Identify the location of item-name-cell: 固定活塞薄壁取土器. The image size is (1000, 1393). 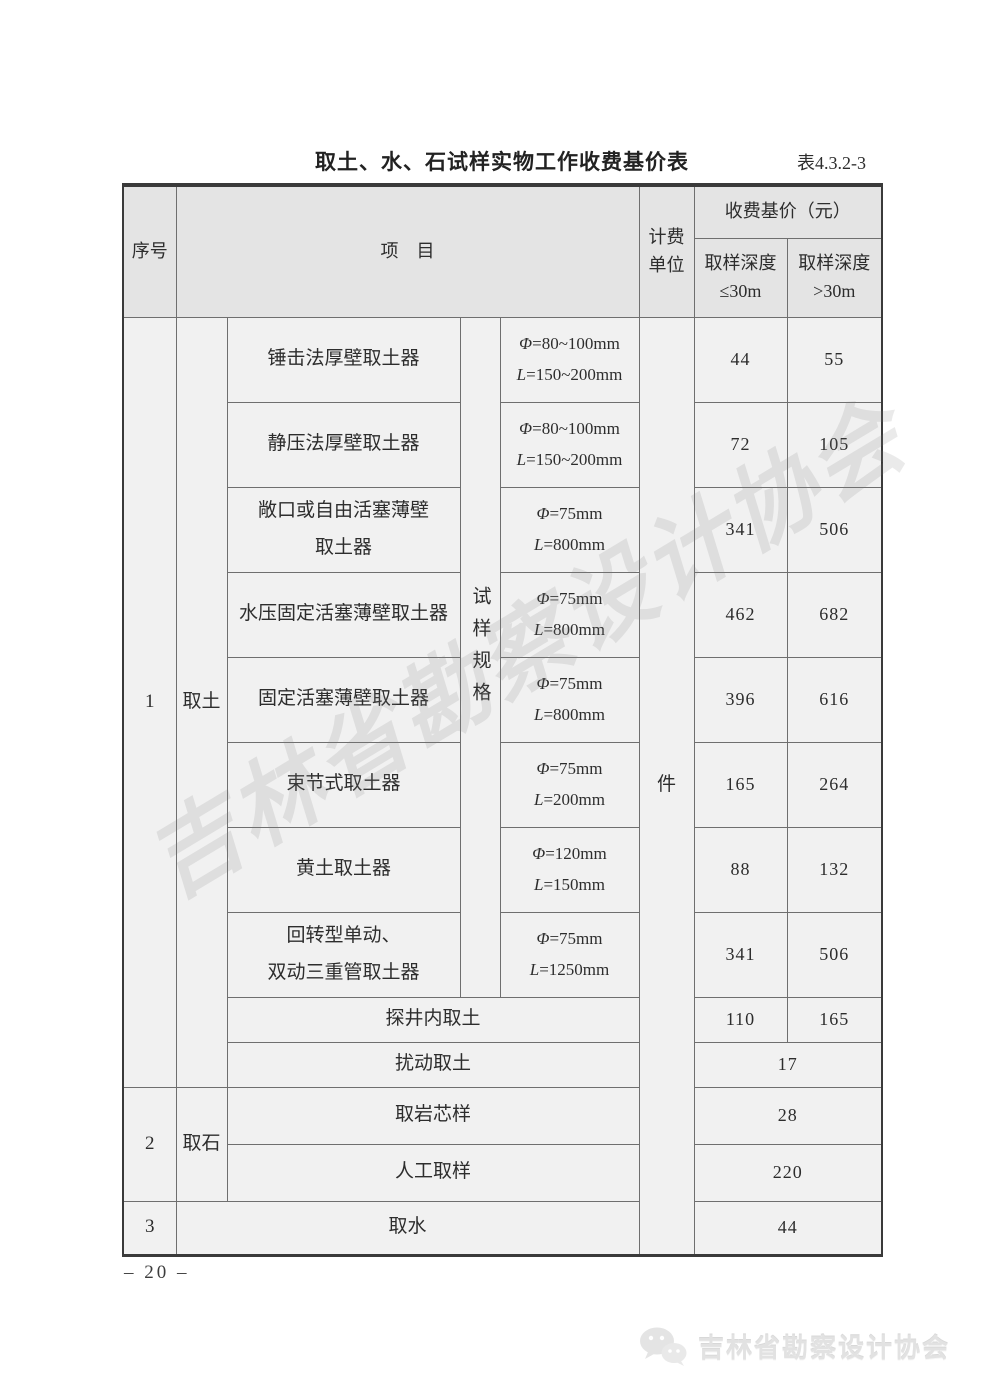
(343, 699).